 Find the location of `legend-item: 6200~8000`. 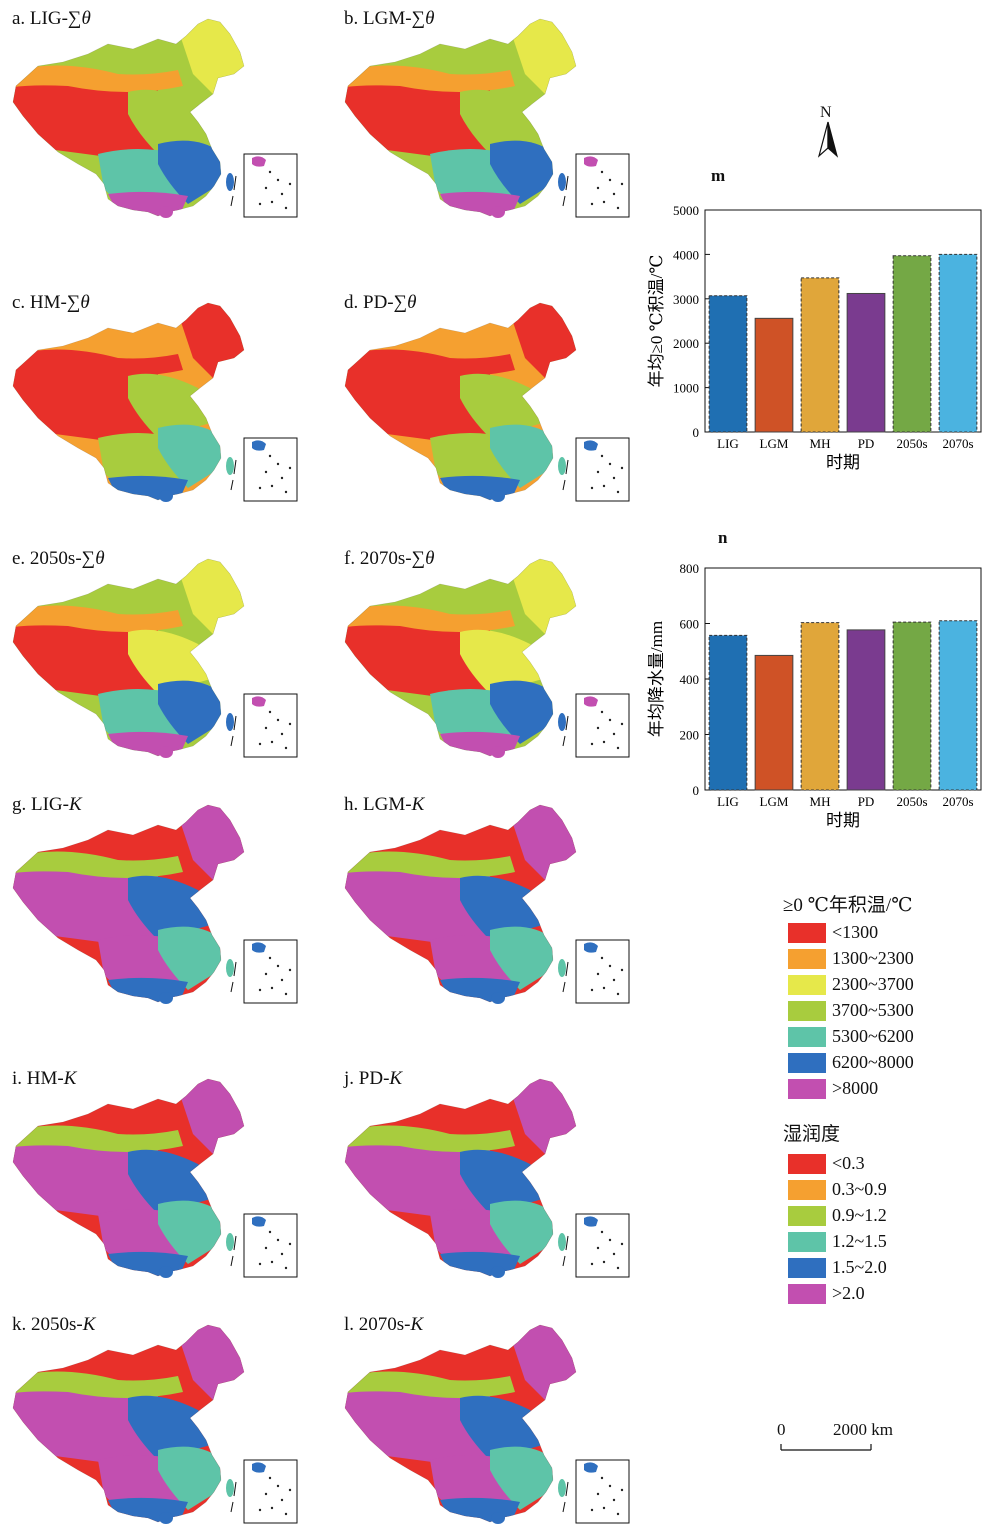

legend-item: 6200~8000 is located at coordinates (851, 1062).